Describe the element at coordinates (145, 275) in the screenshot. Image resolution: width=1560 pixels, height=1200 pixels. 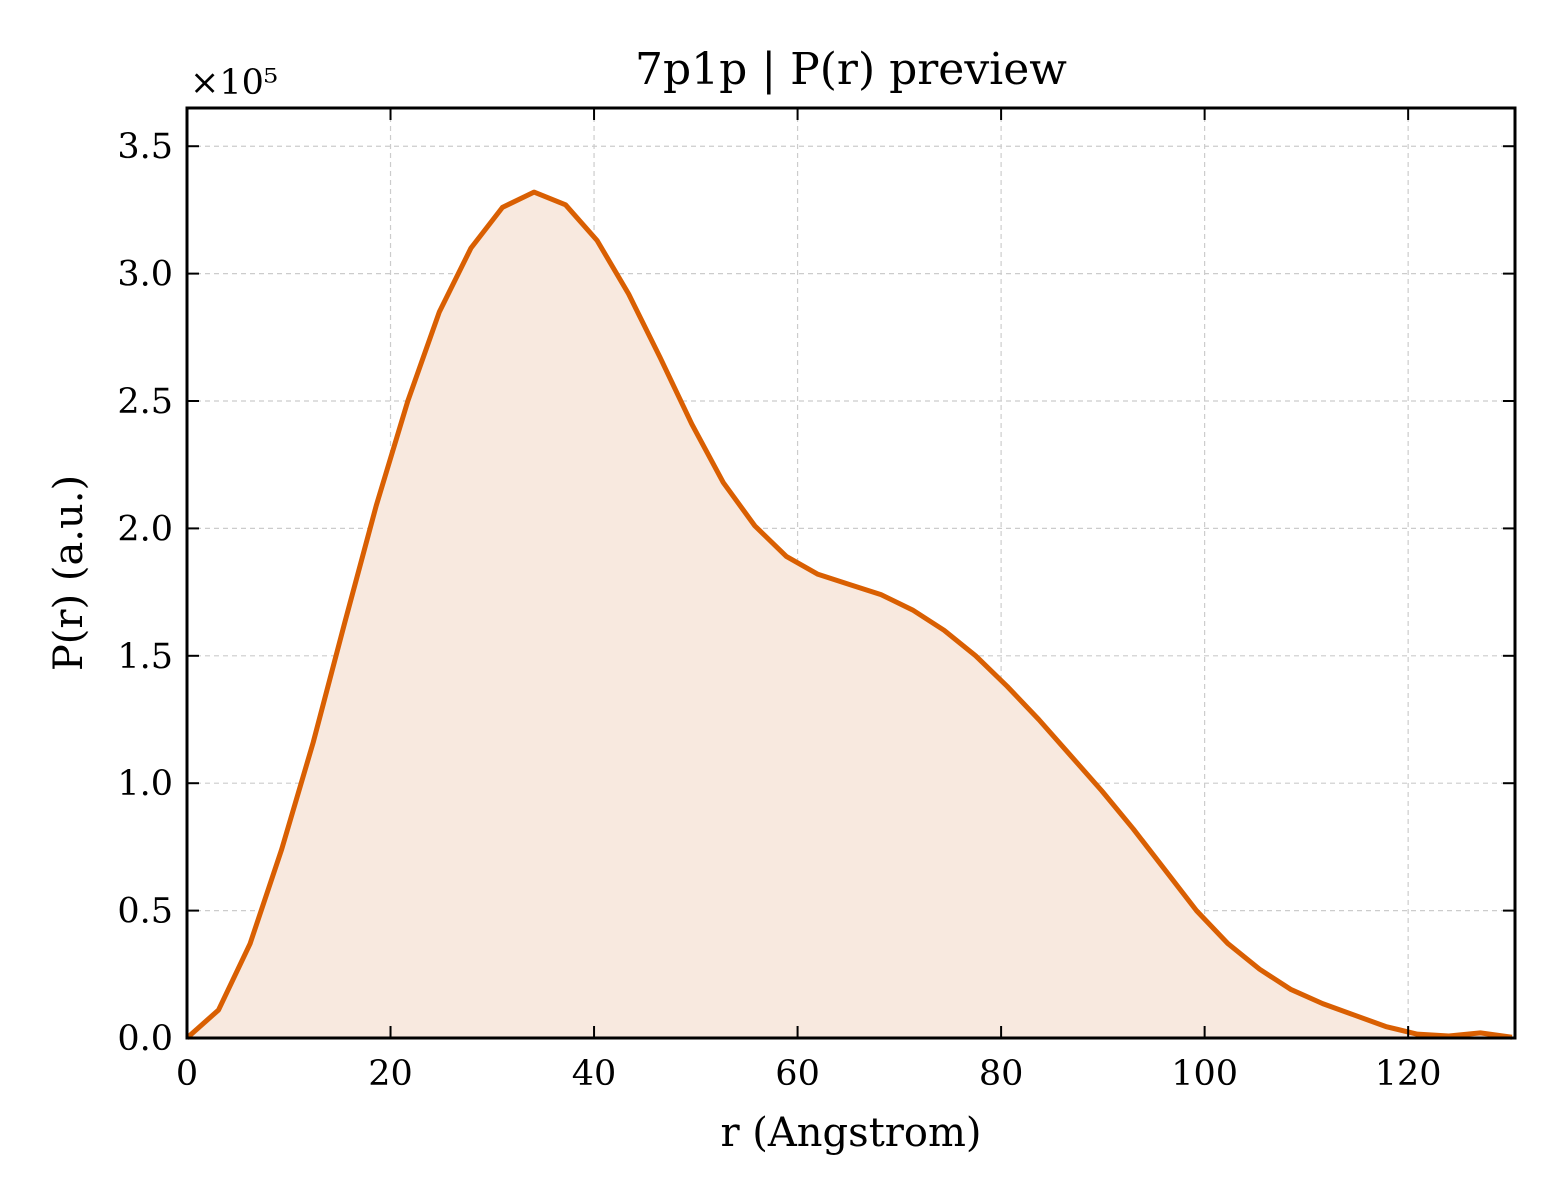
I see `y-tick-label: 3.0` at that location.